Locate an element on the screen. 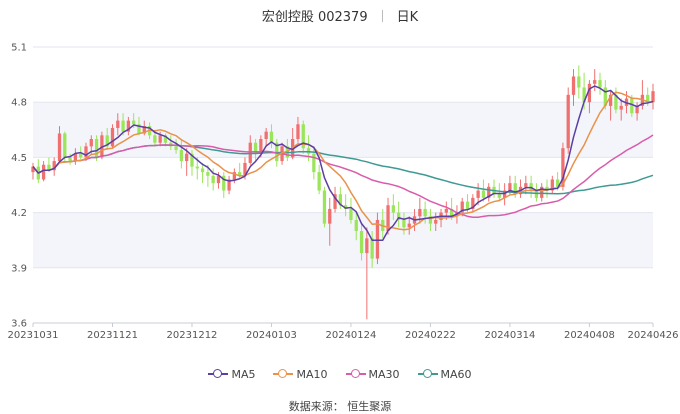 The image size is (680, 414). period-label: 日K is located at coordinates (407, 17).